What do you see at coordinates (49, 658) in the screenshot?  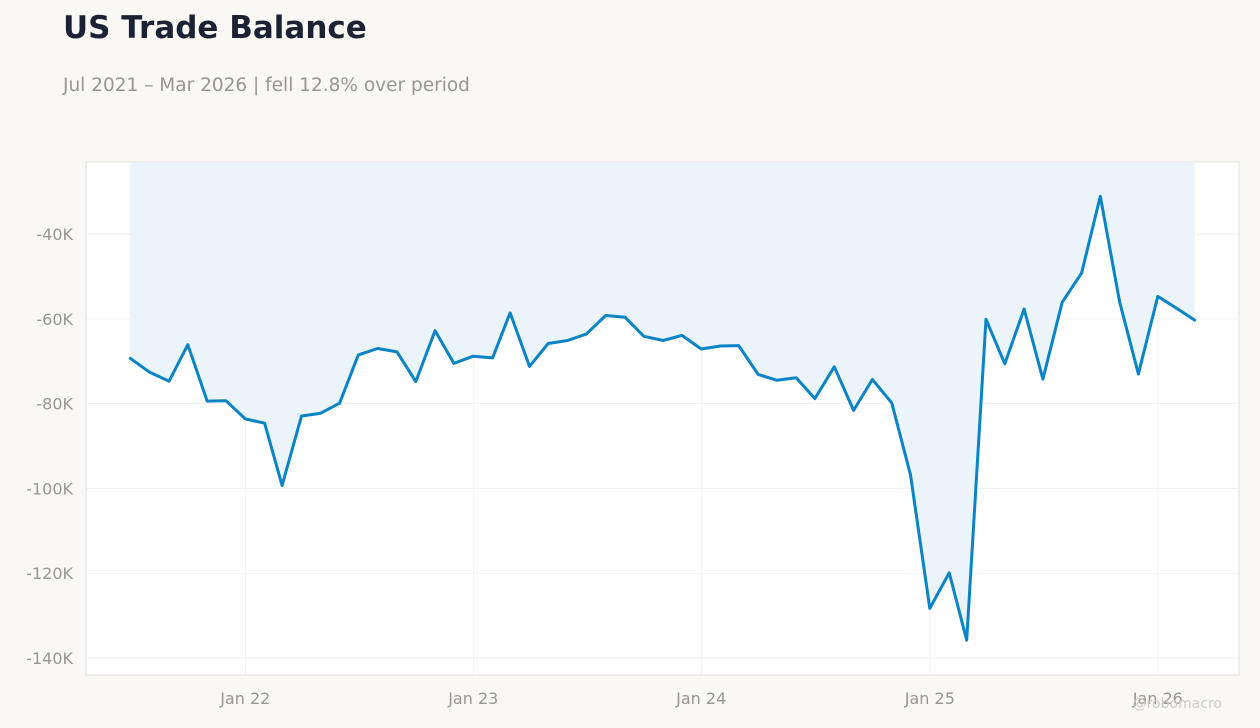 I see `y-tick-label: -140K` at bounding box center [49, 658].